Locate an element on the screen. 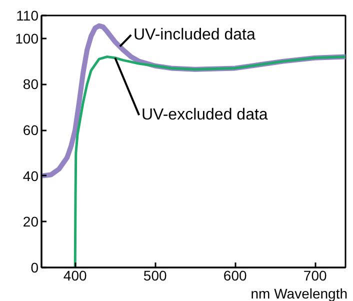 Image resolution: width=353 pixels, height=301 pixels. x-tick-label: 700 is located at coordinates (315, 276).